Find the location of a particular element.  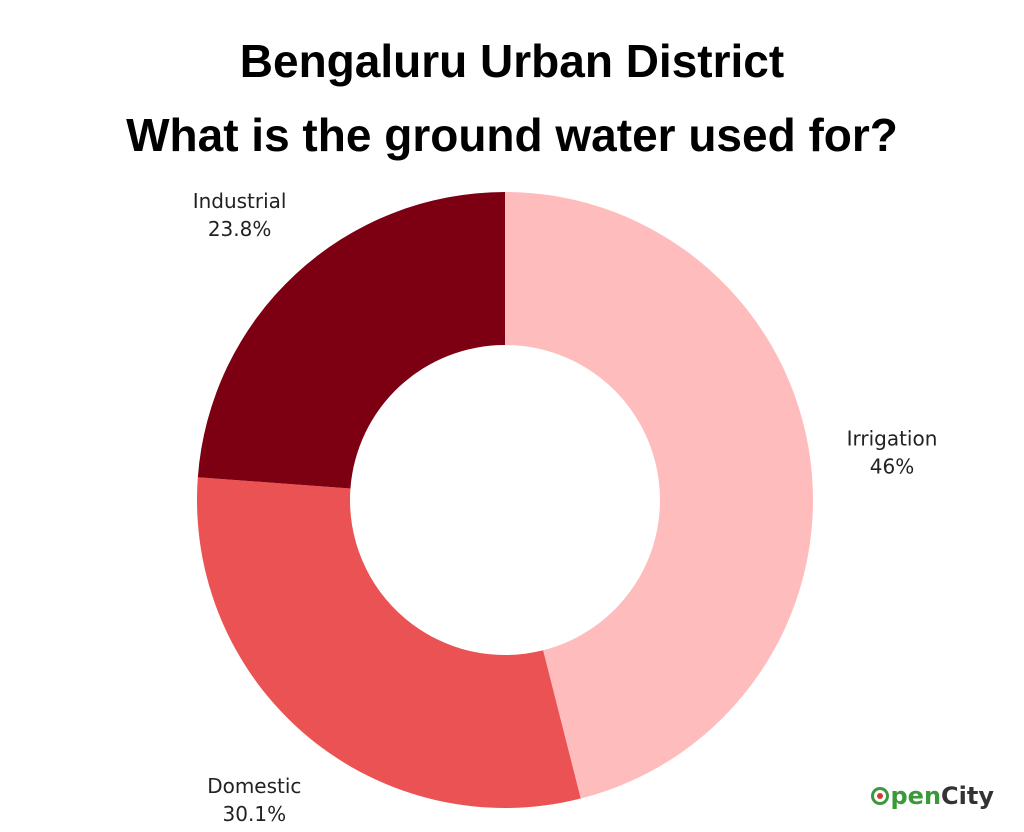

opencity-logo: pen City is located at coordinates (932, 796).